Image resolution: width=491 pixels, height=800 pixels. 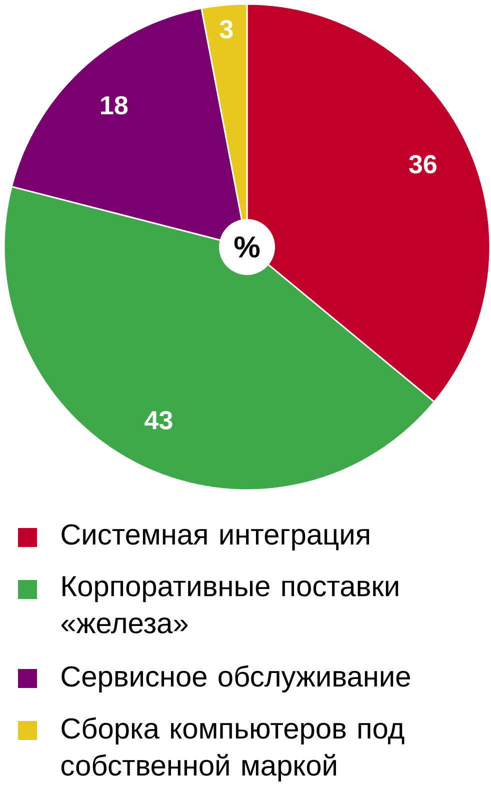 I want to click on legend-label: Системная интеграция, so click(x=216, y=537).